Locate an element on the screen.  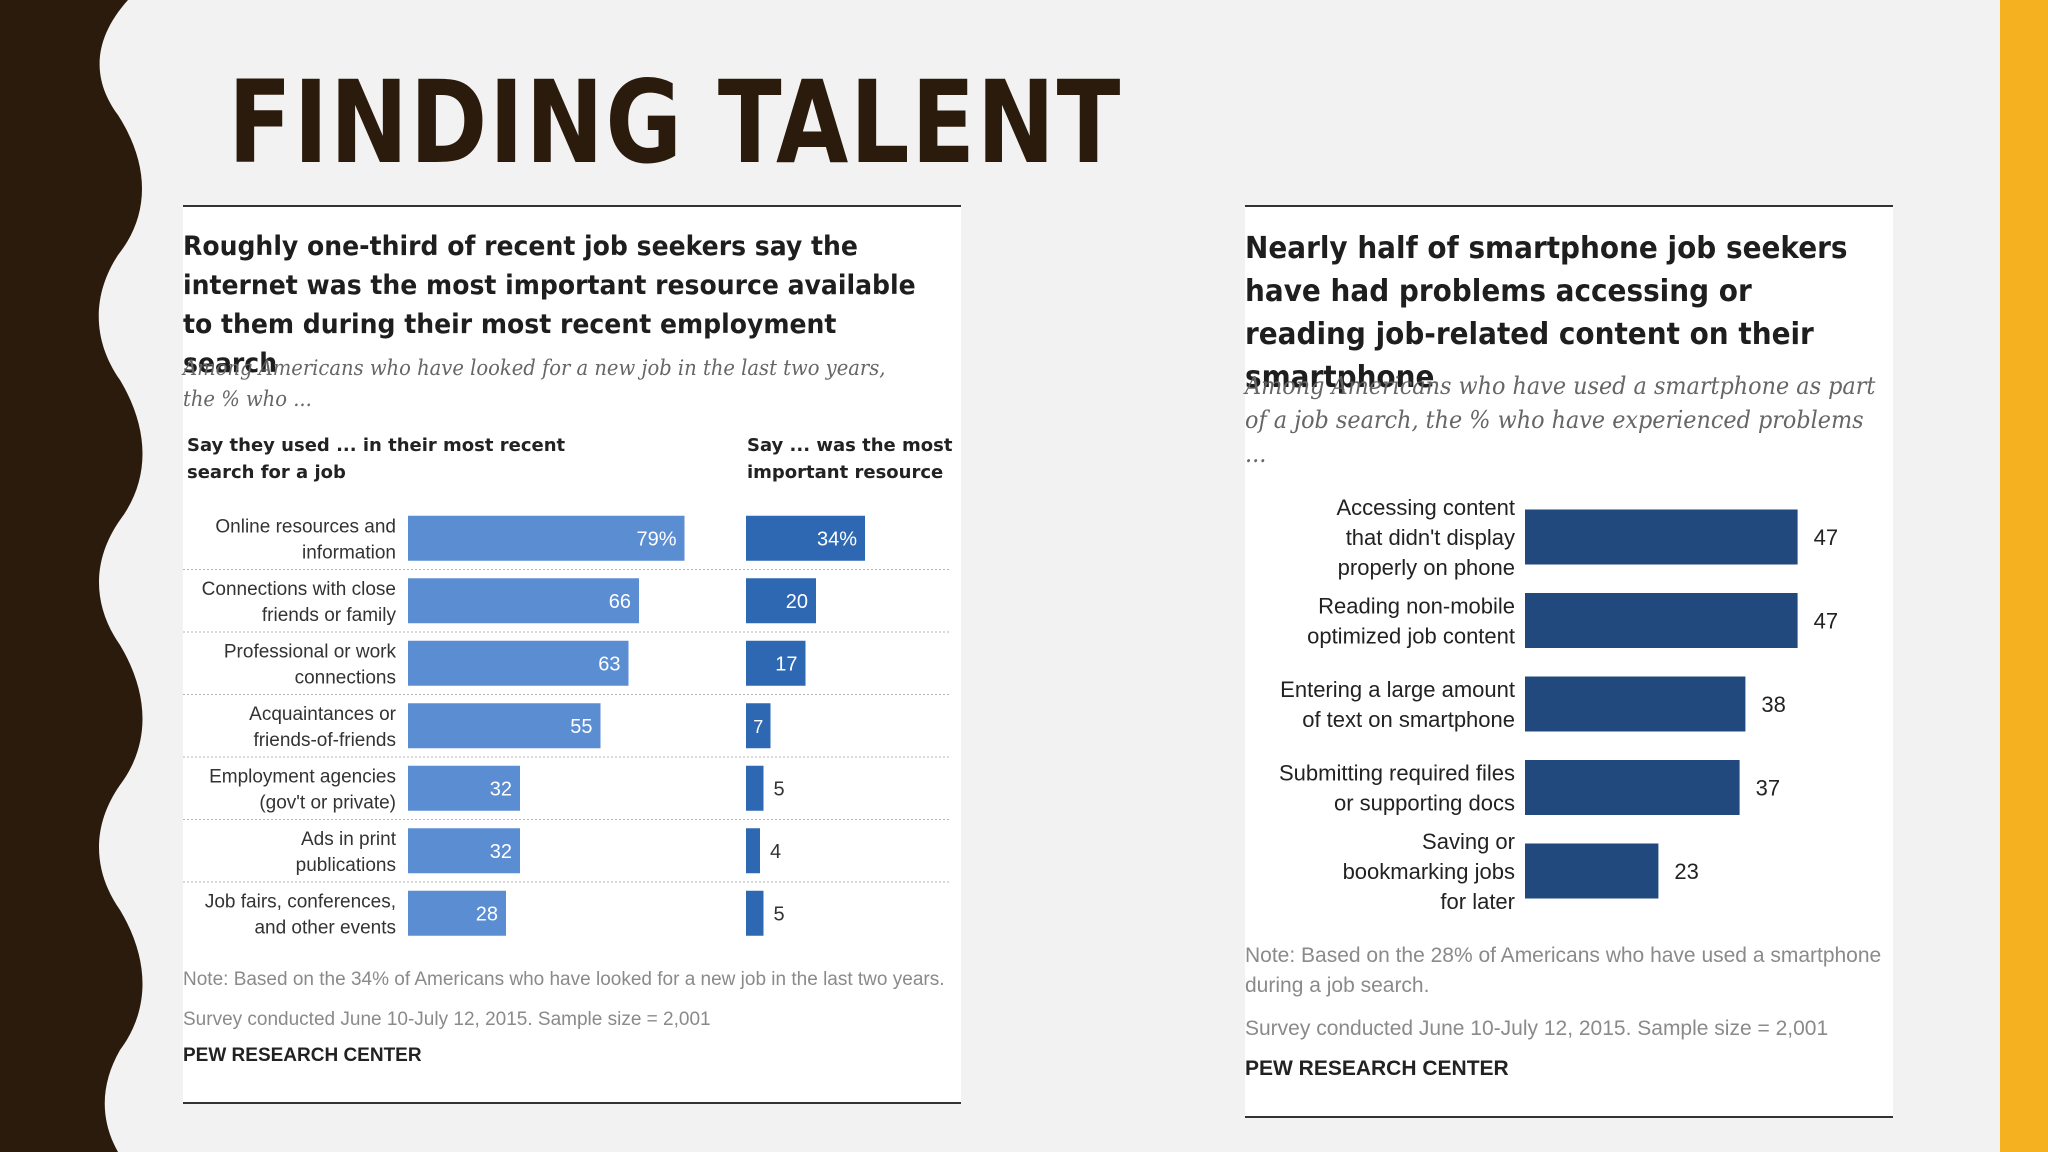
column-header-used-line: search for a job is located at coordinates (266, 472).